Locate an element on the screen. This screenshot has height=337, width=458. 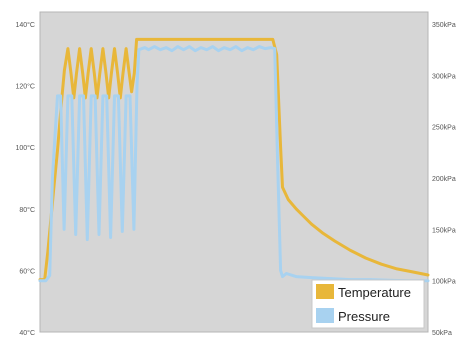
left-tick-label: 100°C is located at coordinates (25, 148).